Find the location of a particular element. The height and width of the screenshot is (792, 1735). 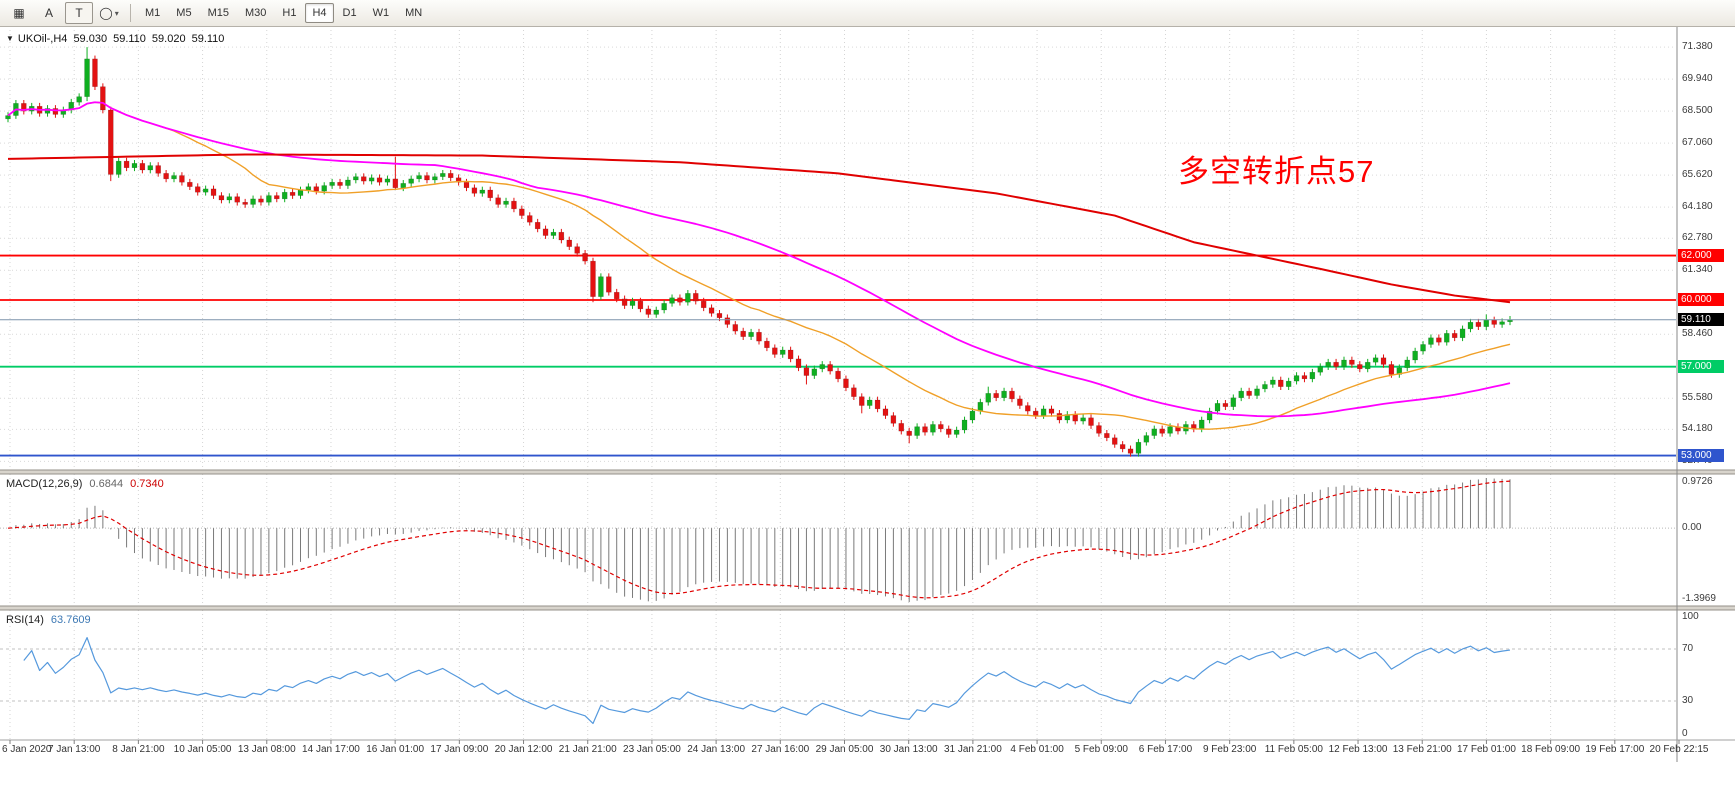

toolbar-separator is located at coordinates (130, 13).